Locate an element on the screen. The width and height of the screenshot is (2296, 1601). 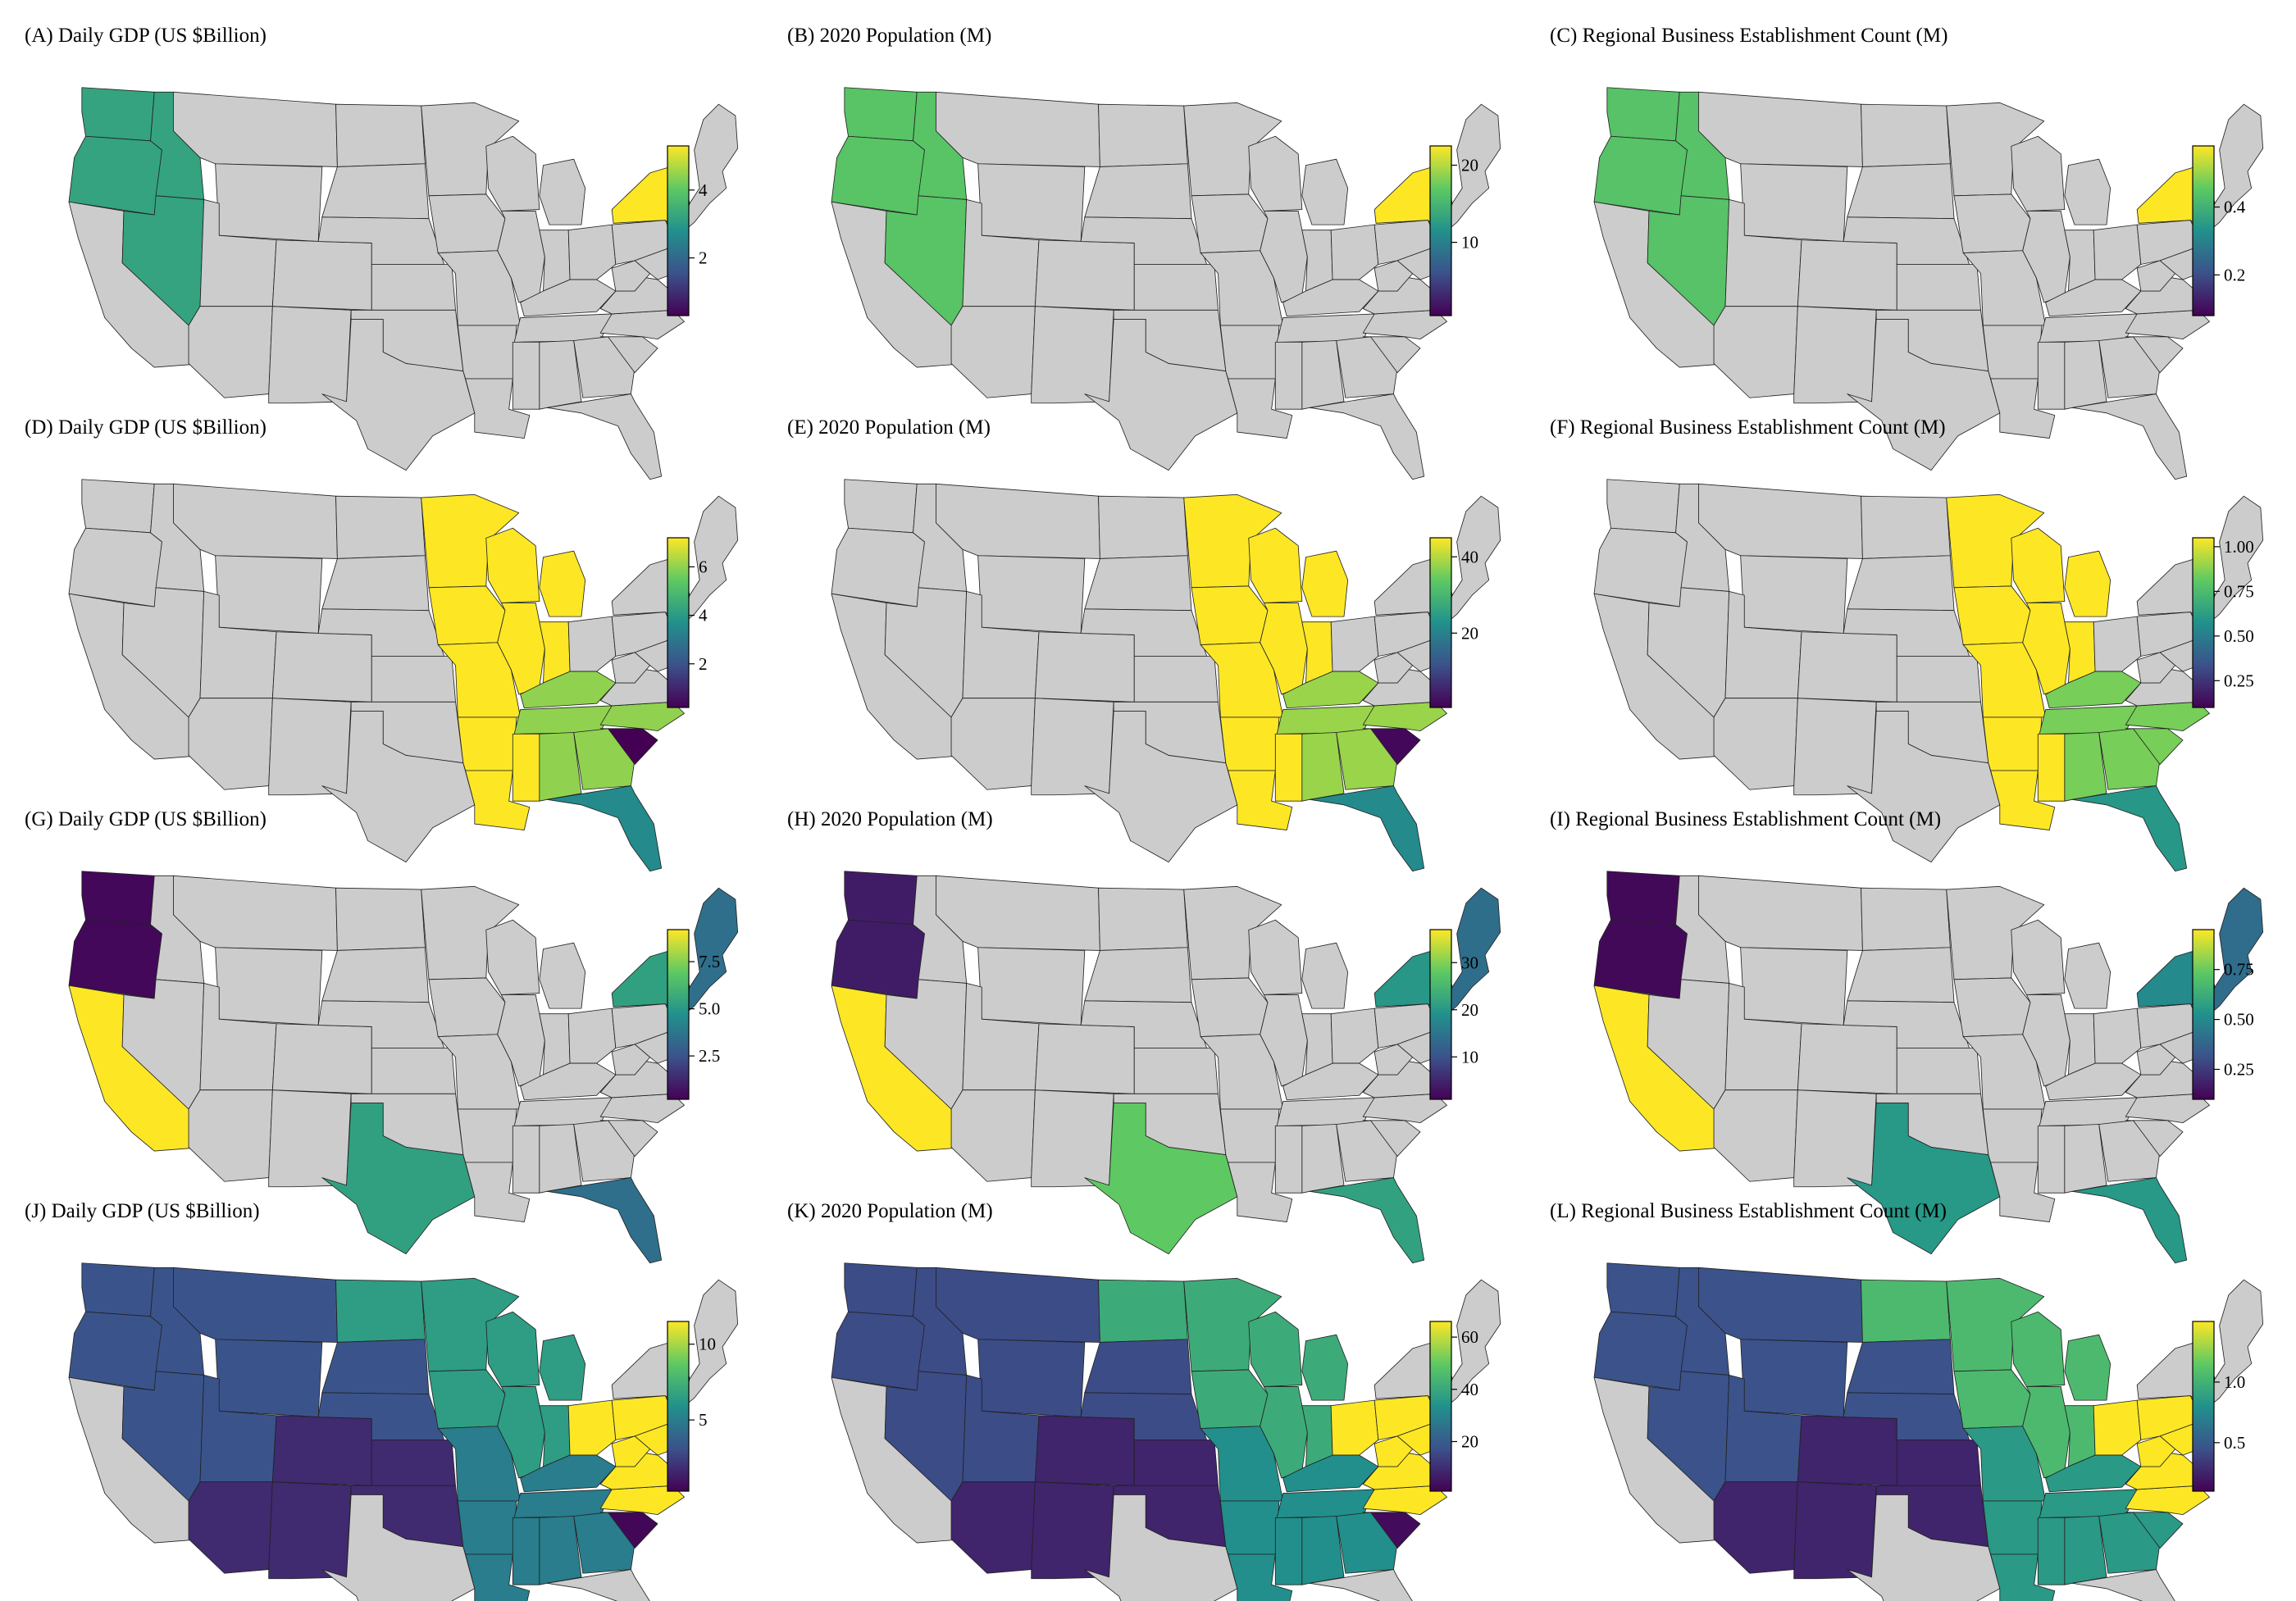
panel-h: (H) 2020 Population (M) 10 20 30 is located at coordinates (1144, 1036).